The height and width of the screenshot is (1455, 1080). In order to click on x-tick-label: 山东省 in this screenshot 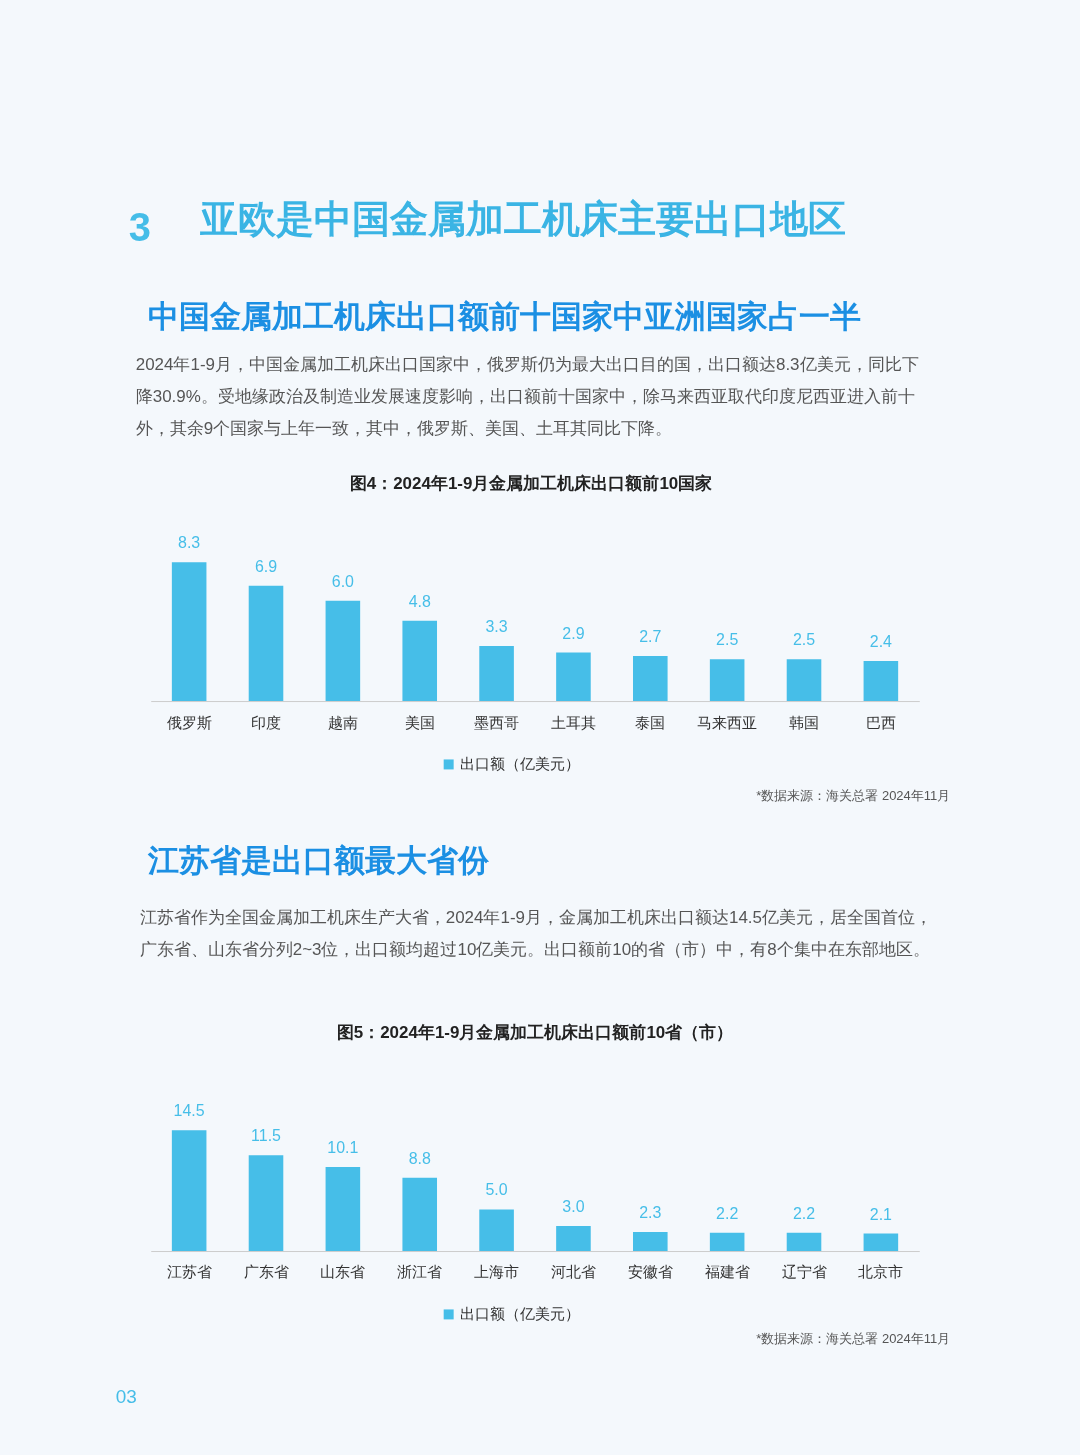, I will do `click(343, 1272)`.